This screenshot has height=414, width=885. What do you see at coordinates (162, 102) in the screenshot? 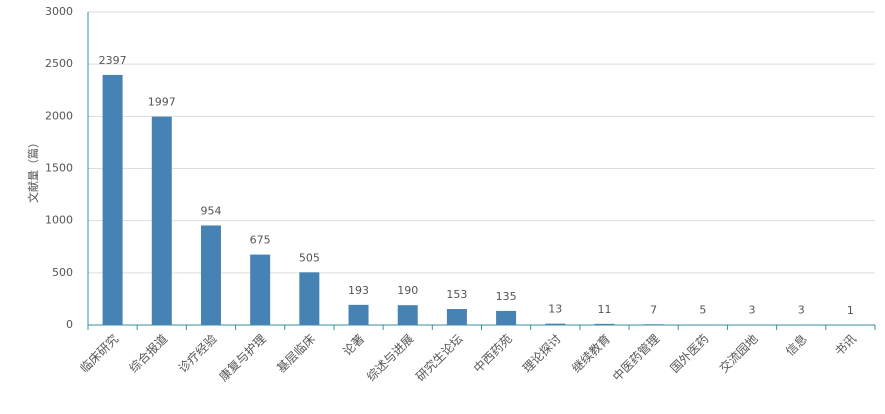
I see `data-label: 1997` at bounding box center [162, 102].